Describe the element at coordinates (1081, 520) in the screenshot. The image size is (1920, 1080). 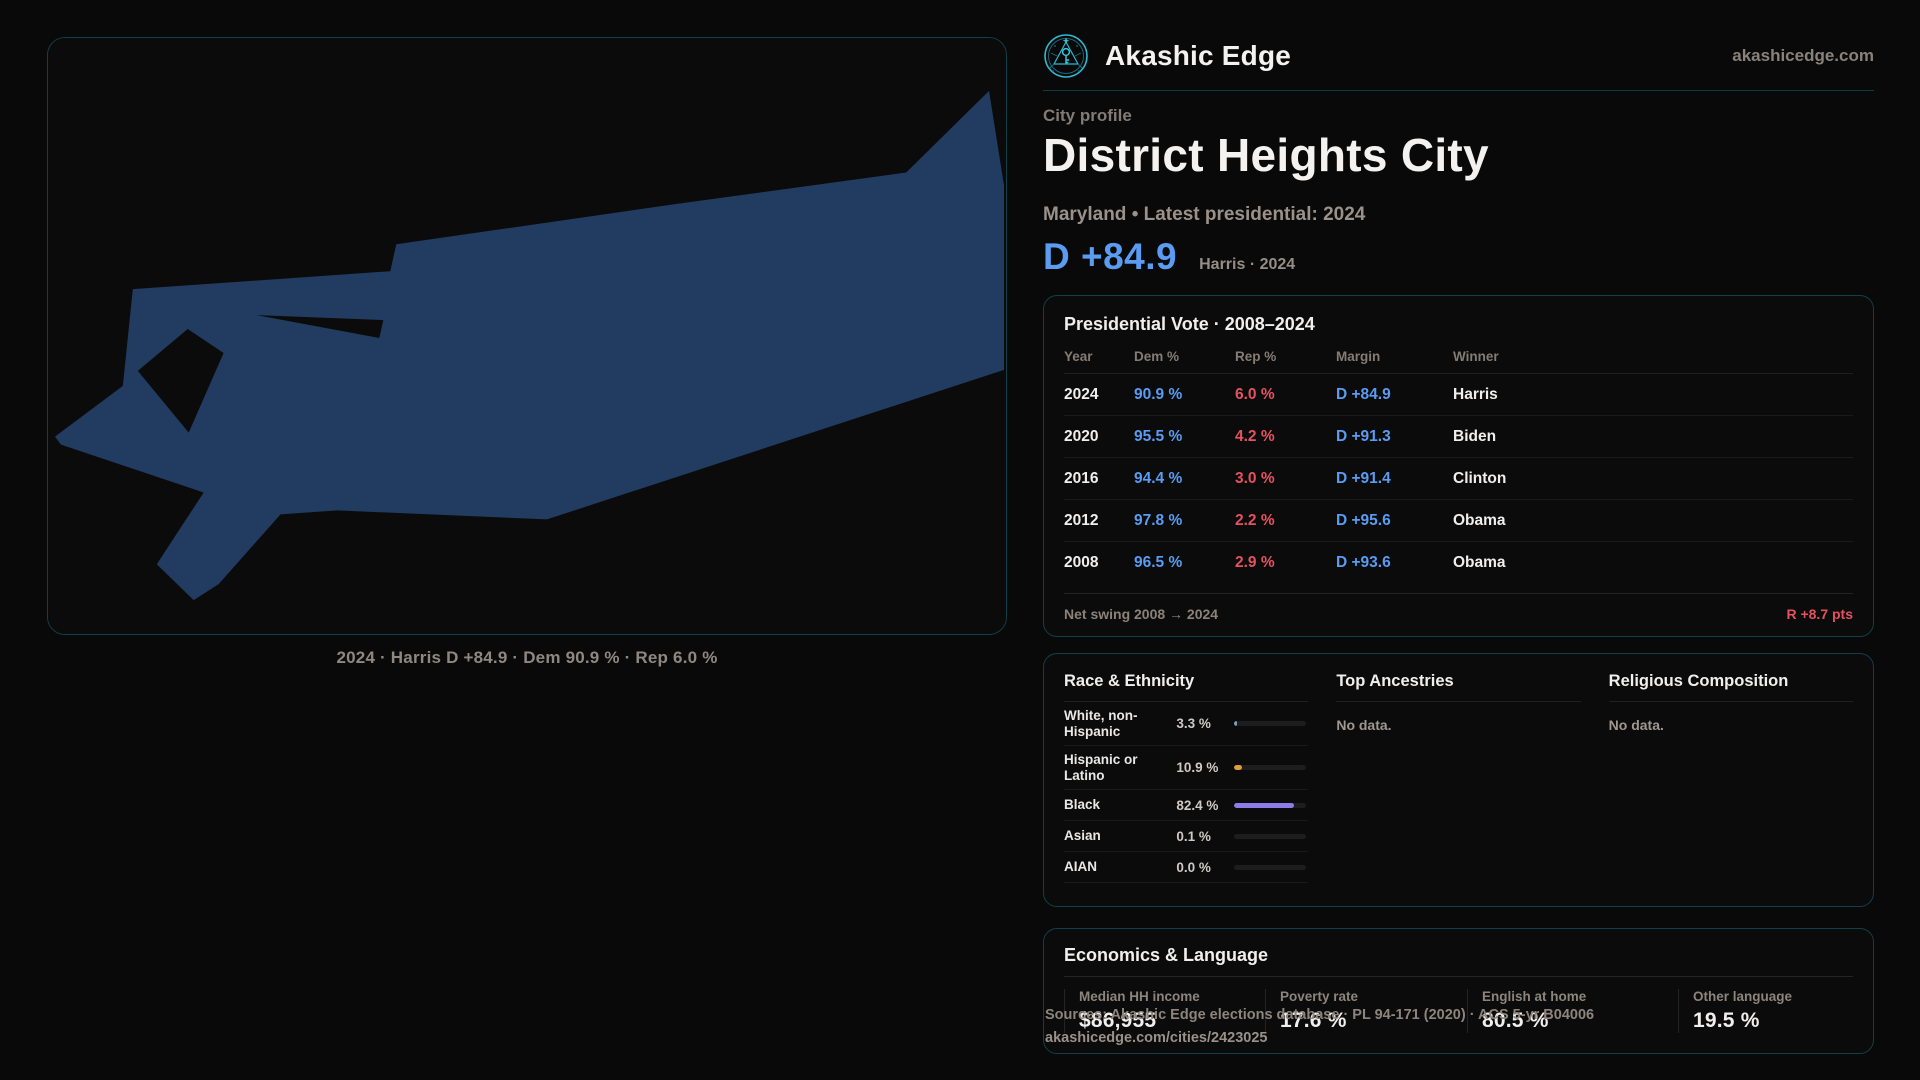
I see `cell-year: 2012` at that location.